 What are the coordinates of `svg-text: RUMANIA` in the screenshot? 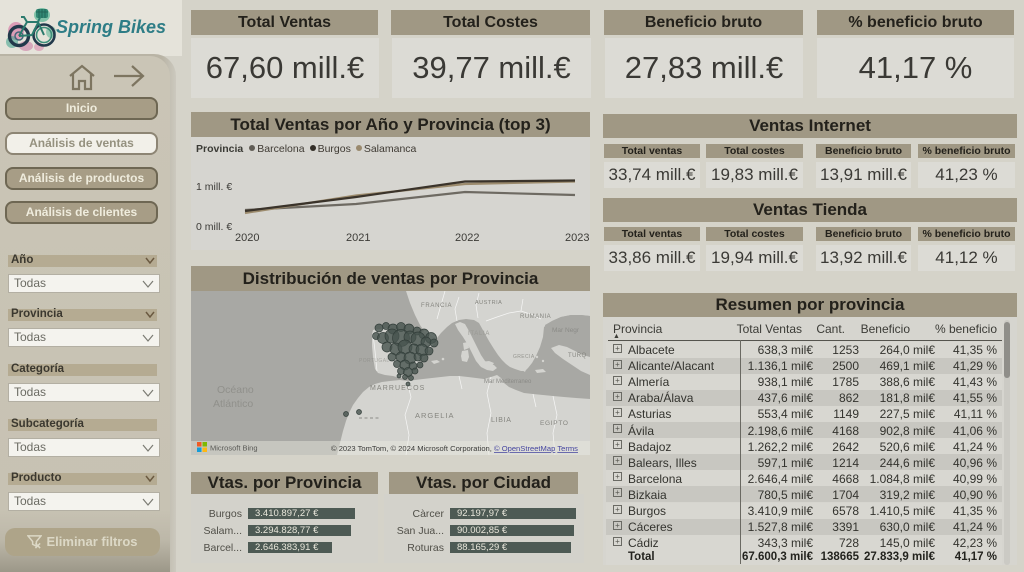 It's located at (535, 317).